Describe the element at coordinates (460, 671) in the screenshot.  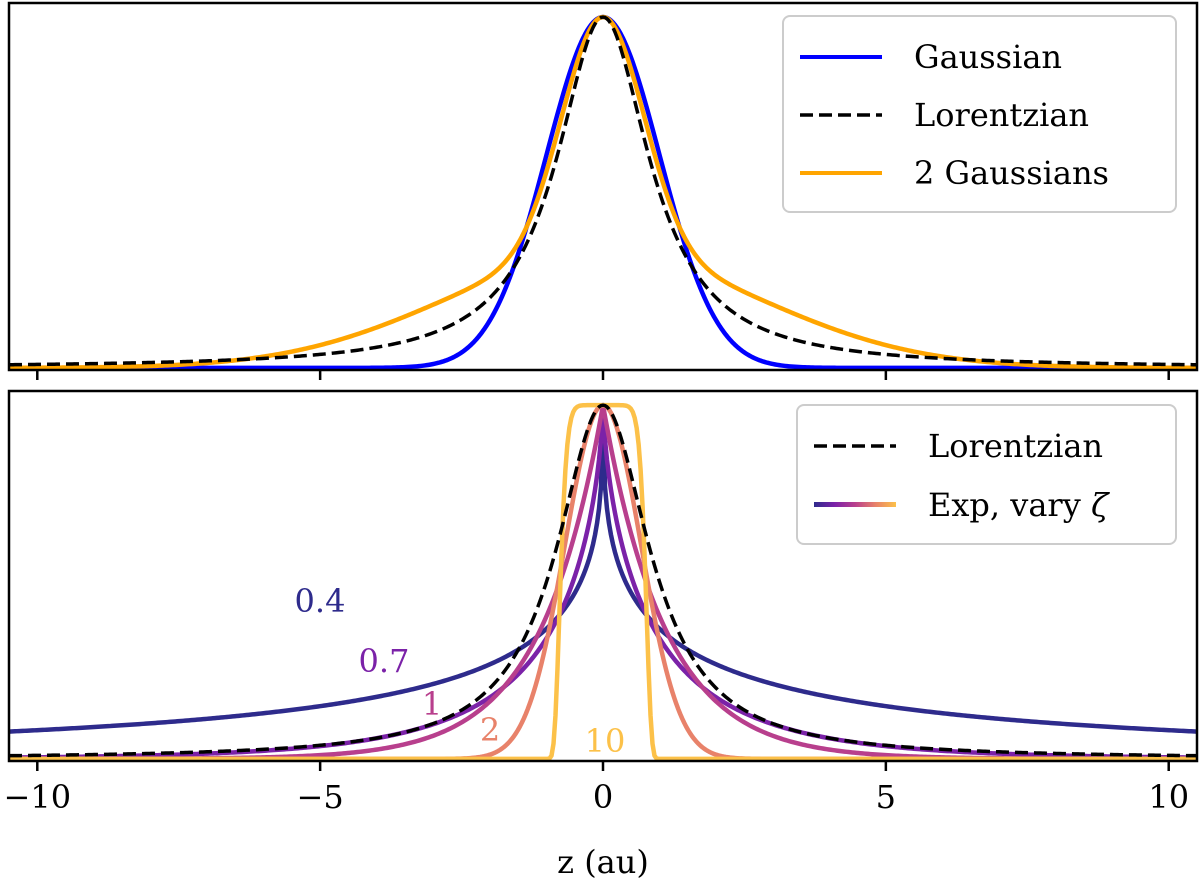
I see `bottom-annotations: 0.4 0.7 1 2 10` at that location.